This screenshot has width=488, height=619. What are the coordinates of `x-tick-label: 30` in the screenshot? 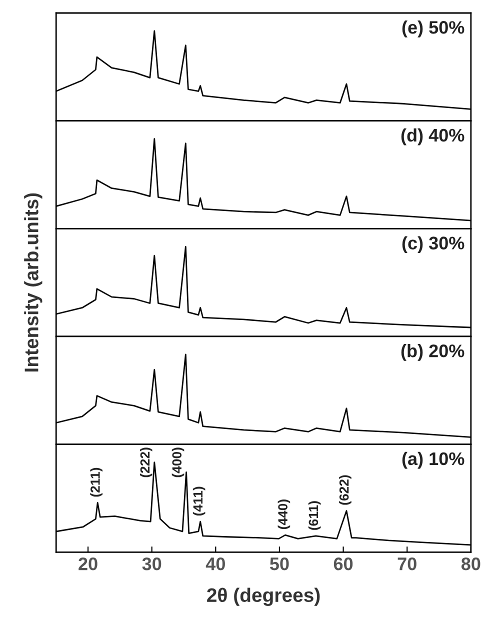 It's located at (152, 563).